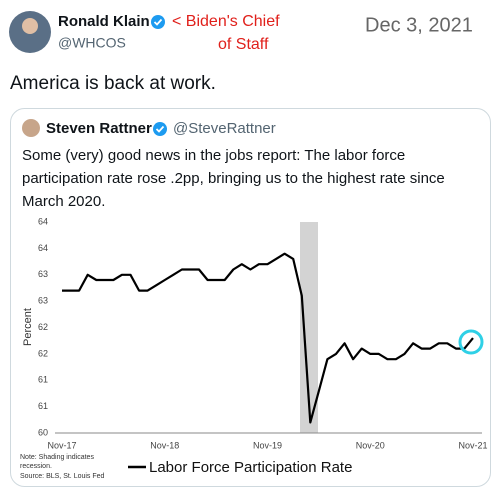  I want to click on avatar-face, so click(30, 26).